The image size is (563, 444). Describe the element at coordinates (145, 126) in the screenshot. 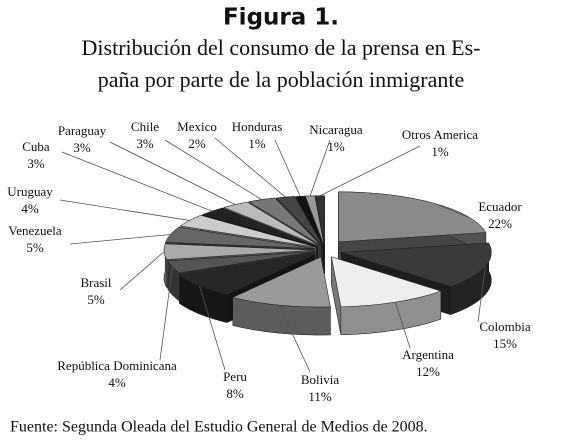

I see `slice-label: Chile` at that location.